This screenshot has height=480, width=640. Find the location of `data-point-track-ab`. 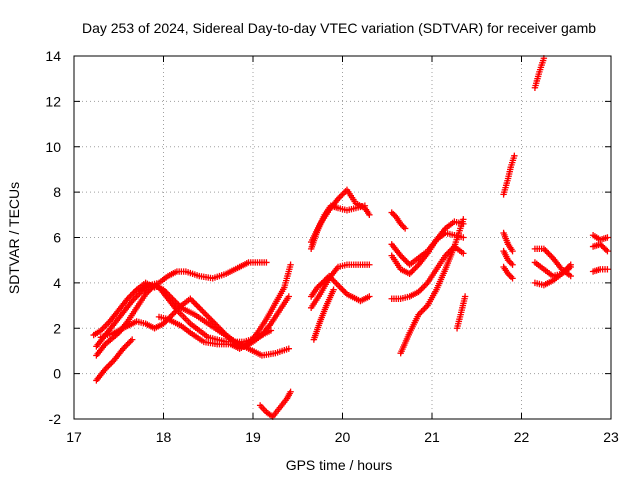

data-point-track-ab is located at coordinates (607, 237).